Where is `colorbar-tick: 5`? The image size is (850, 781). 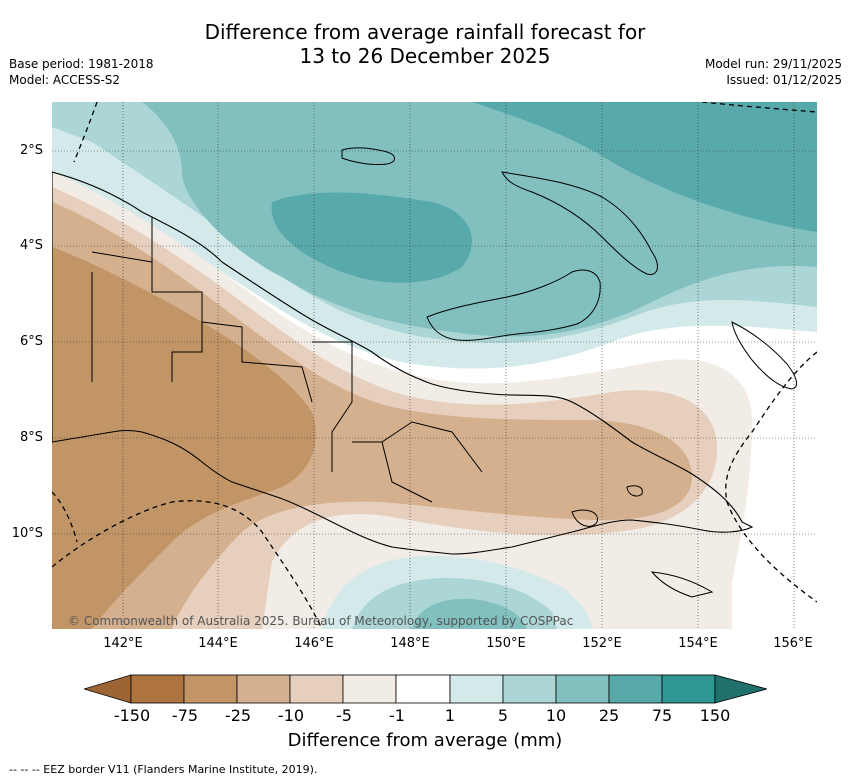
colorbar-tick: 5 is located at coordinates (503, 715).